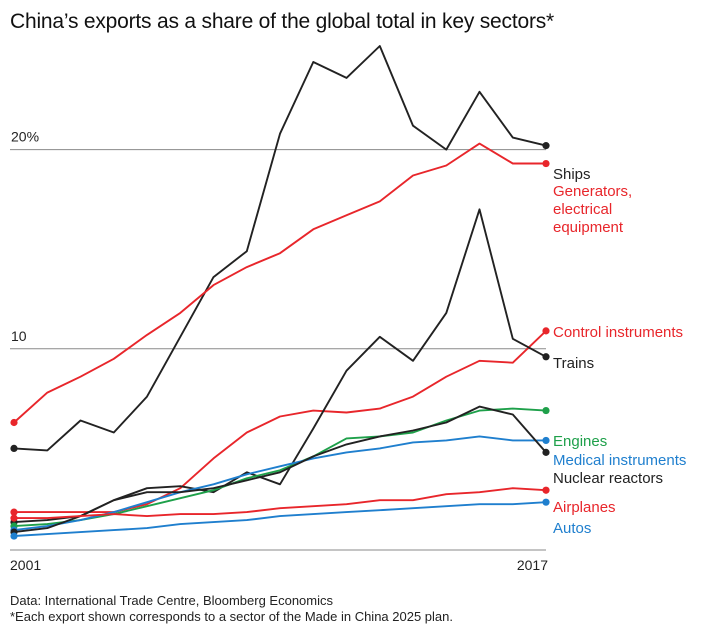 Image resolution: width=704 pixels, height=628 pixels. I want to click on series-label-generators-electrical-equipment-line-1: Generators,, so click(592, 191).